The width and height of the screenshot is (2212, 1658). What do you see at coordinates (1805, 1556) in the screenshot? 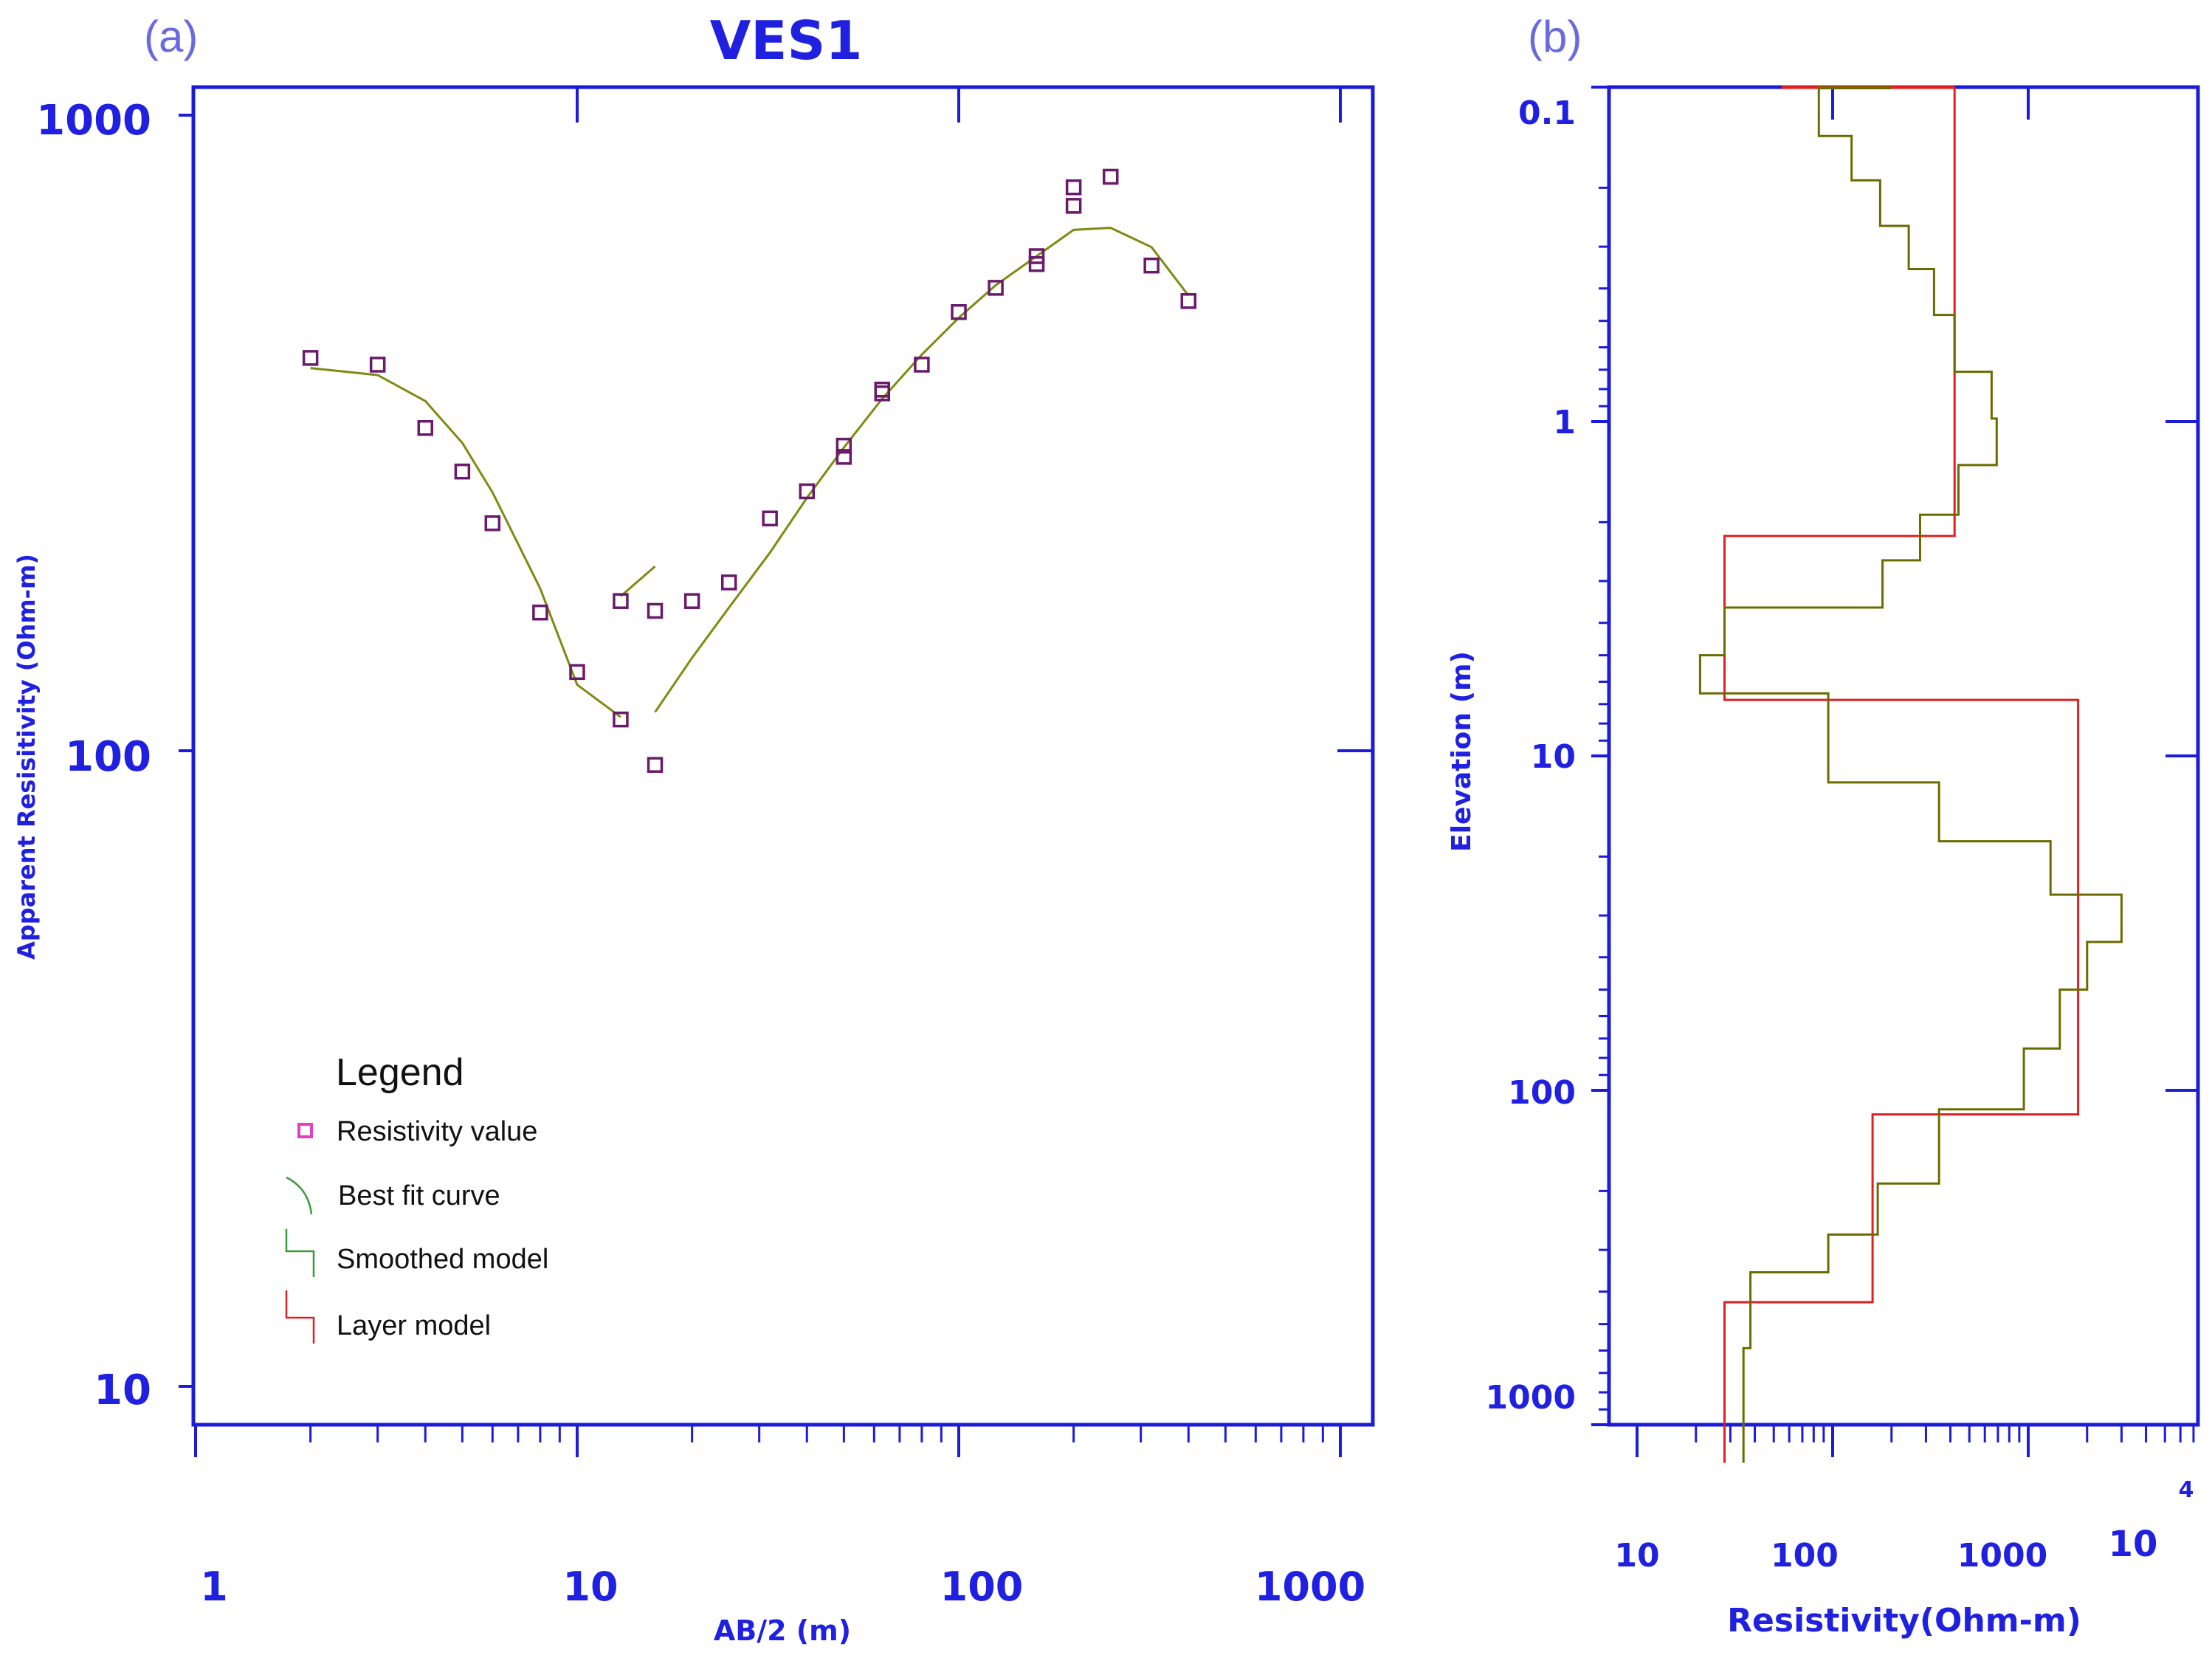
I see `x-tick-label-100b: 100` at bounding box center [1805, 1556].